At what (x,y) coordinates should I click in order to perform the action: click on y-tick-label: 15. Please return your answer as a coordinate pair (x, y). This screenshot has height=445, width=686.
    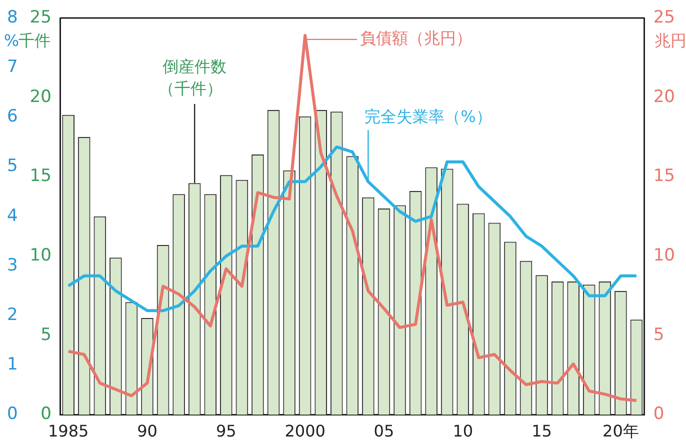
    Looking at the image, I should click on (41, 176).